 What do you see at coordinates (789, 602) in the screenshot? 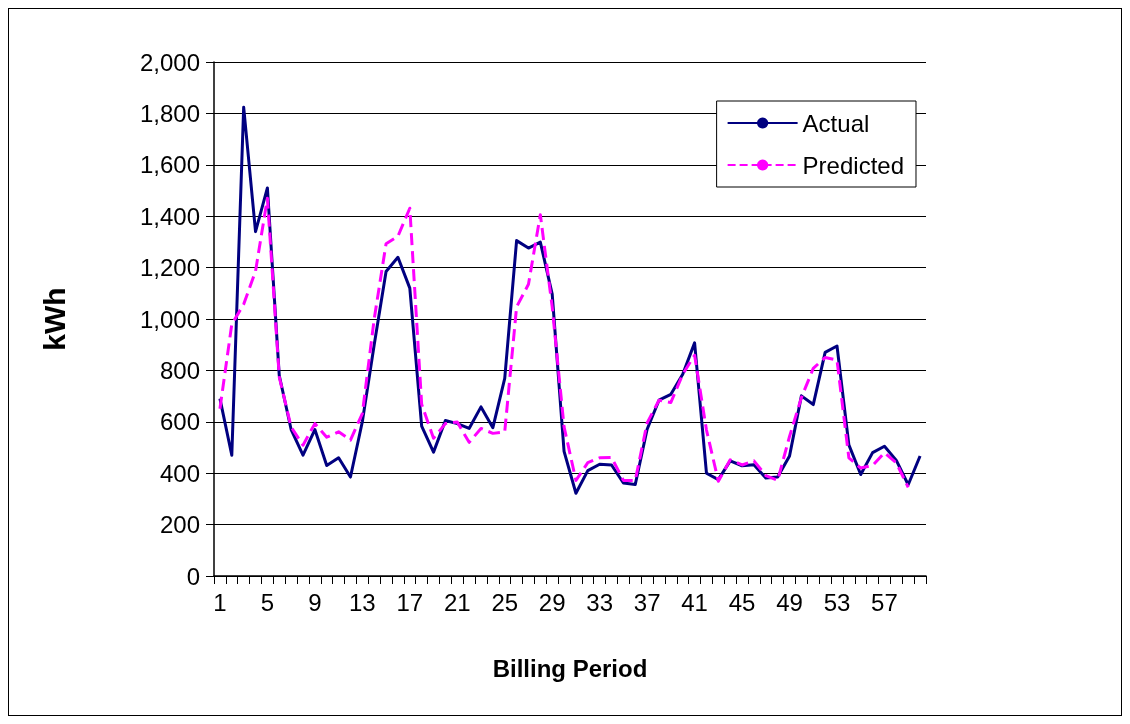
I see `x-tick-label: 49` at bounding box center [789, 602].